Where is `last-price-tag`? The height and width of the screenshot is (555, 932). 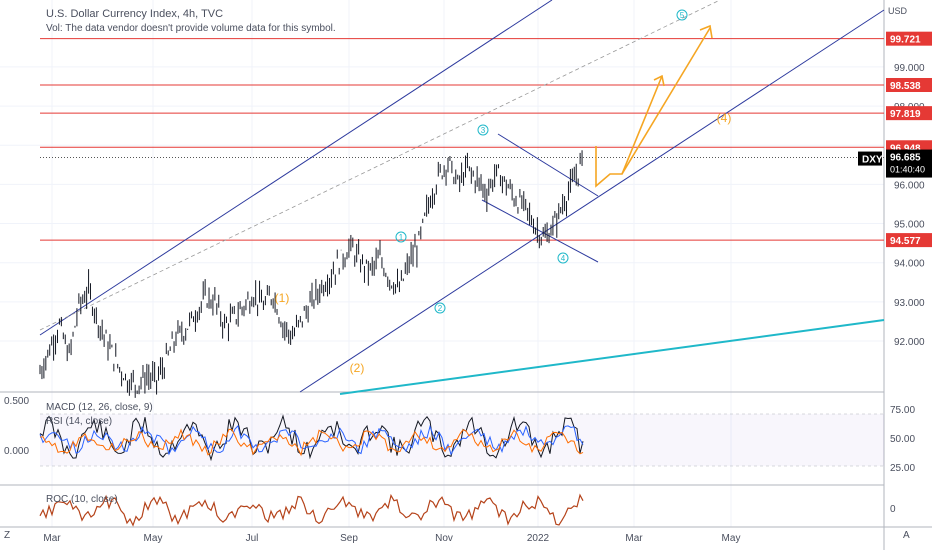
last-price-tag is located at coordinates (909, 163).